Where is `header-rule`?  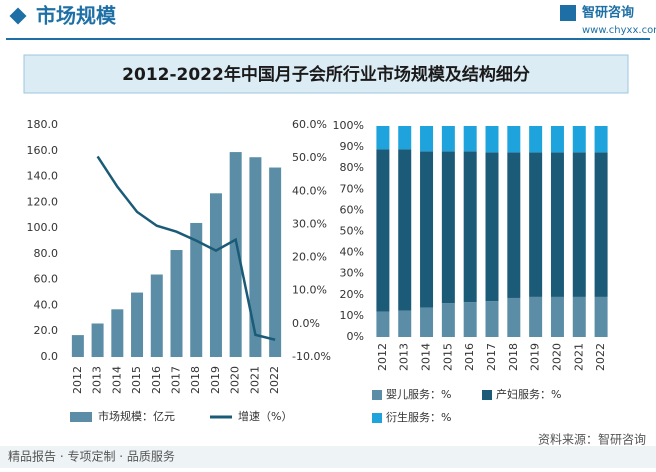
header-rule is located at coordinates (328, 39).